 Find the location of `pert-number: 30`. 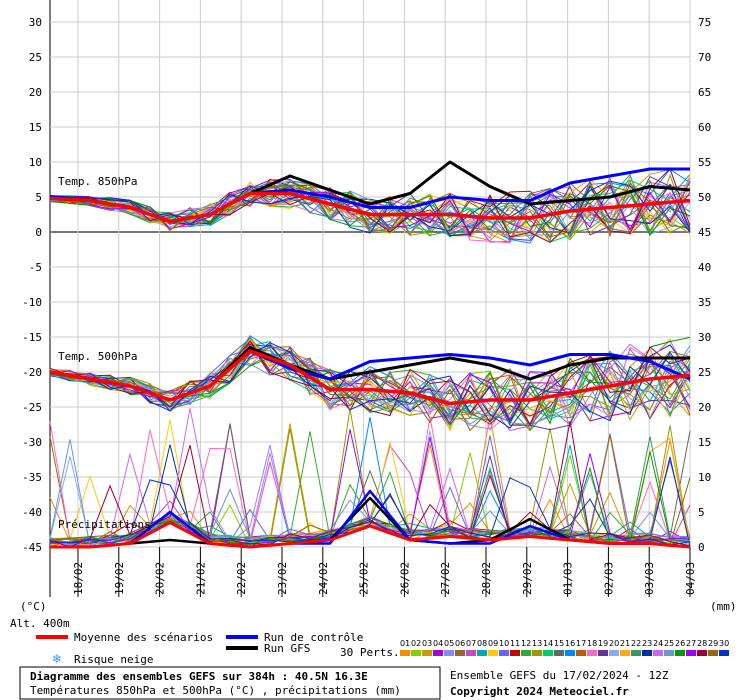

pert-number: 30 is located at coordinates (724, 643).